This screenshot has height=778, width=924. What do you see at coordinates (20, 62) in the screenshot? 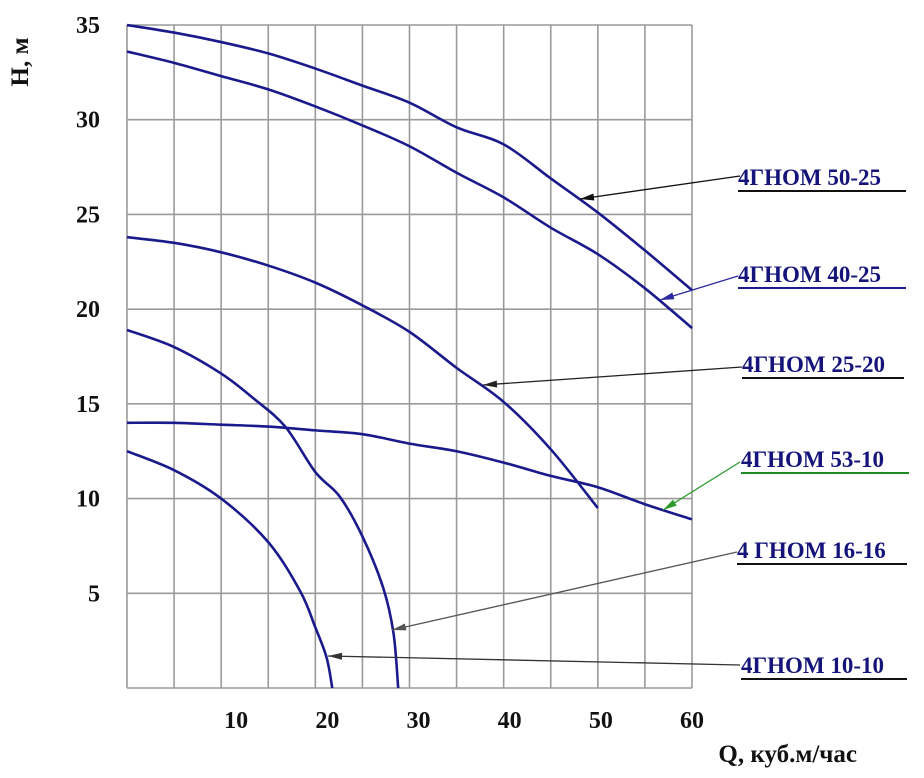
I see `y-axis-label: H, м` at bounding box center [20, 62].